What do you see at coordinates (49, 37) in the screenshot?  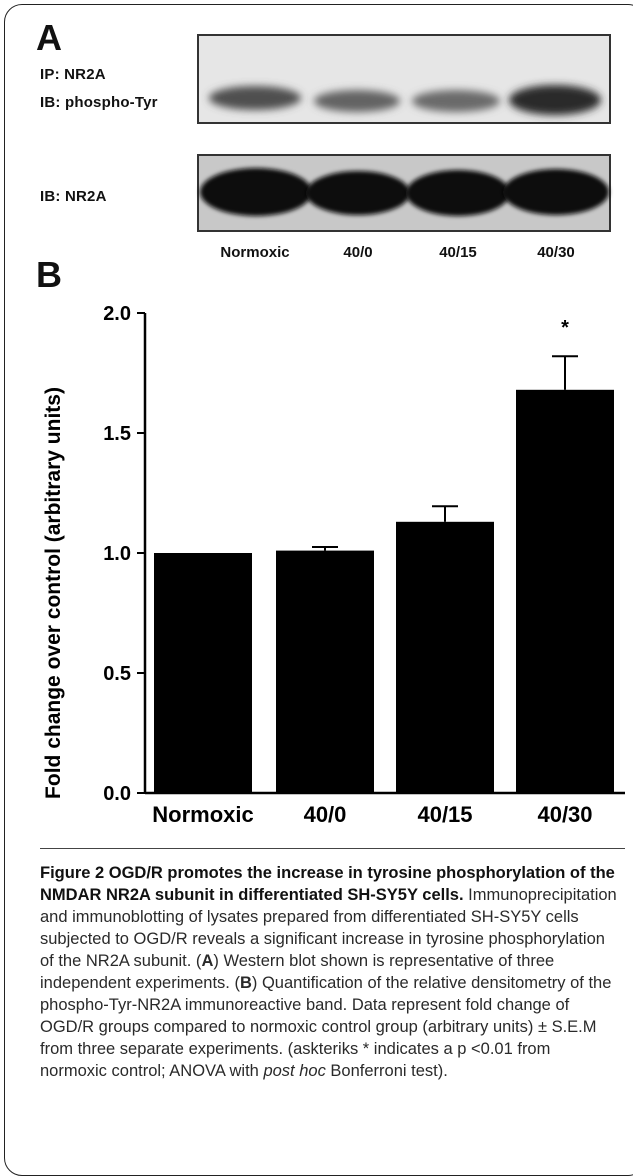 I see `panel-a-letter: A` at bounding box center [49, 37].